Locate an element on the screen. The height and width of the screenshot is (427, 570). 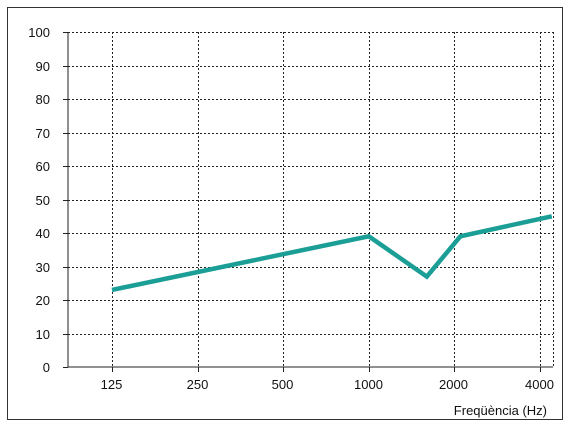
y-tick-label: 80 is located at coordinates (43, 99).